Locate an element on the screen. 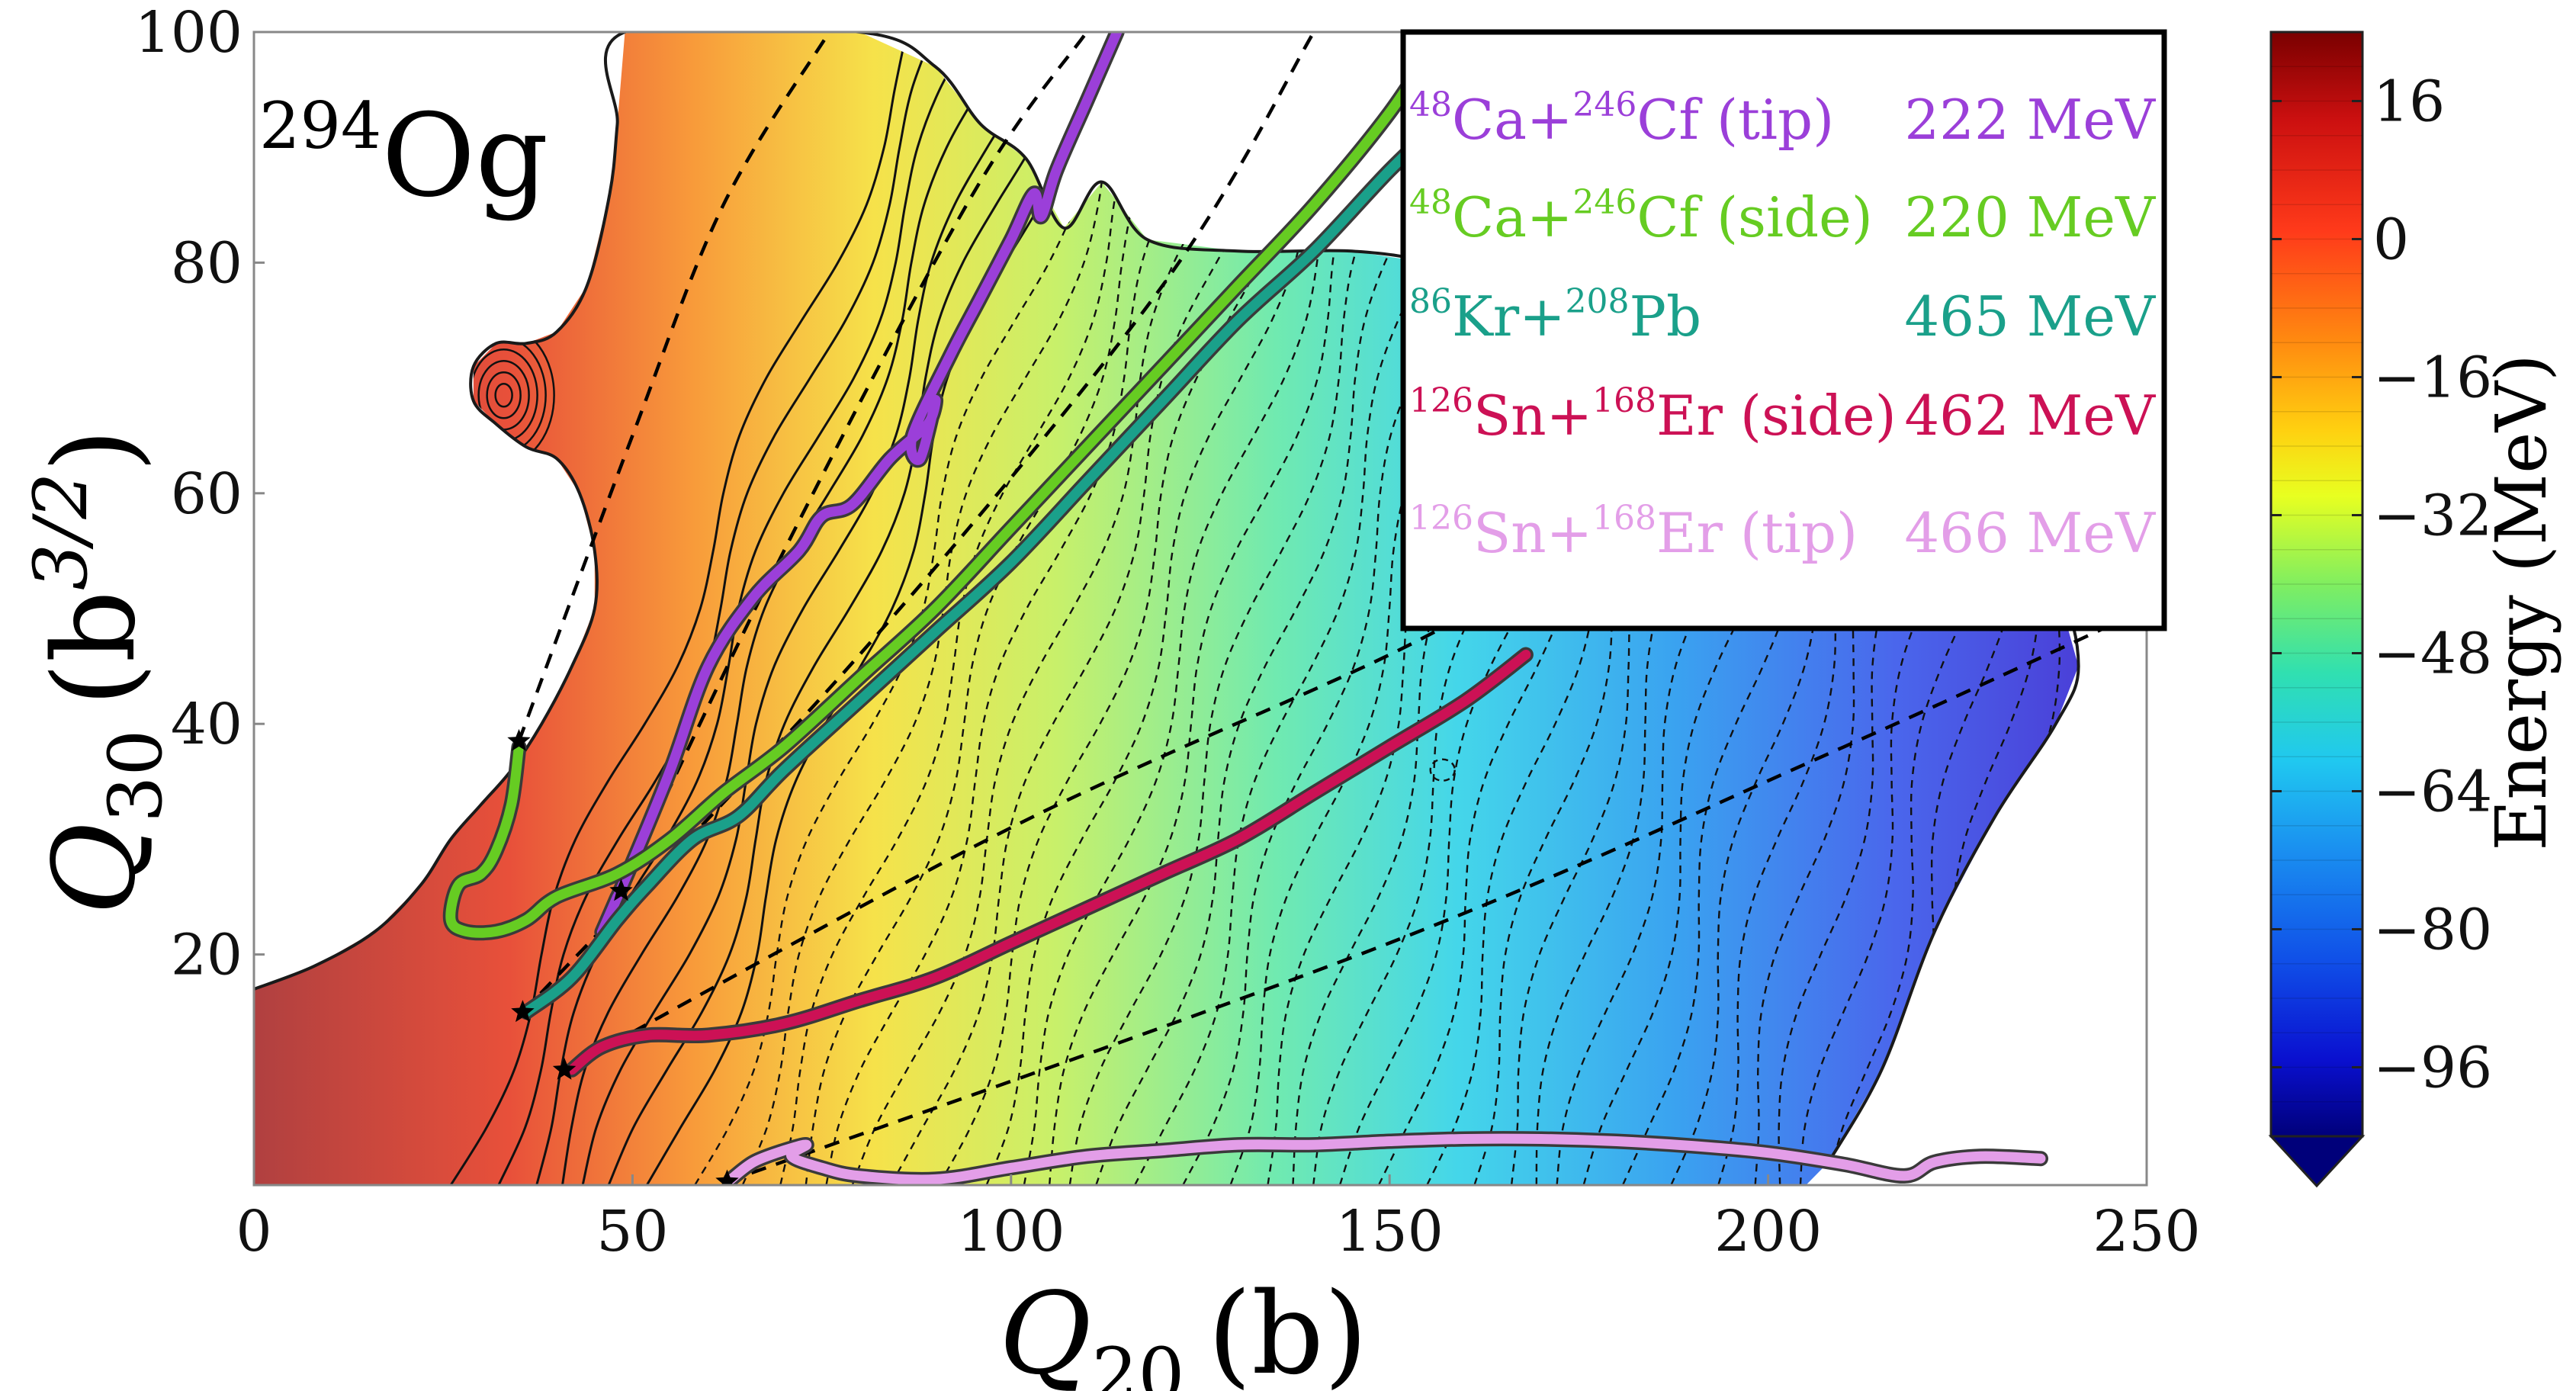  legend-label-4: 126Sn+168Er (side) is located at coordinates (1653, 414).